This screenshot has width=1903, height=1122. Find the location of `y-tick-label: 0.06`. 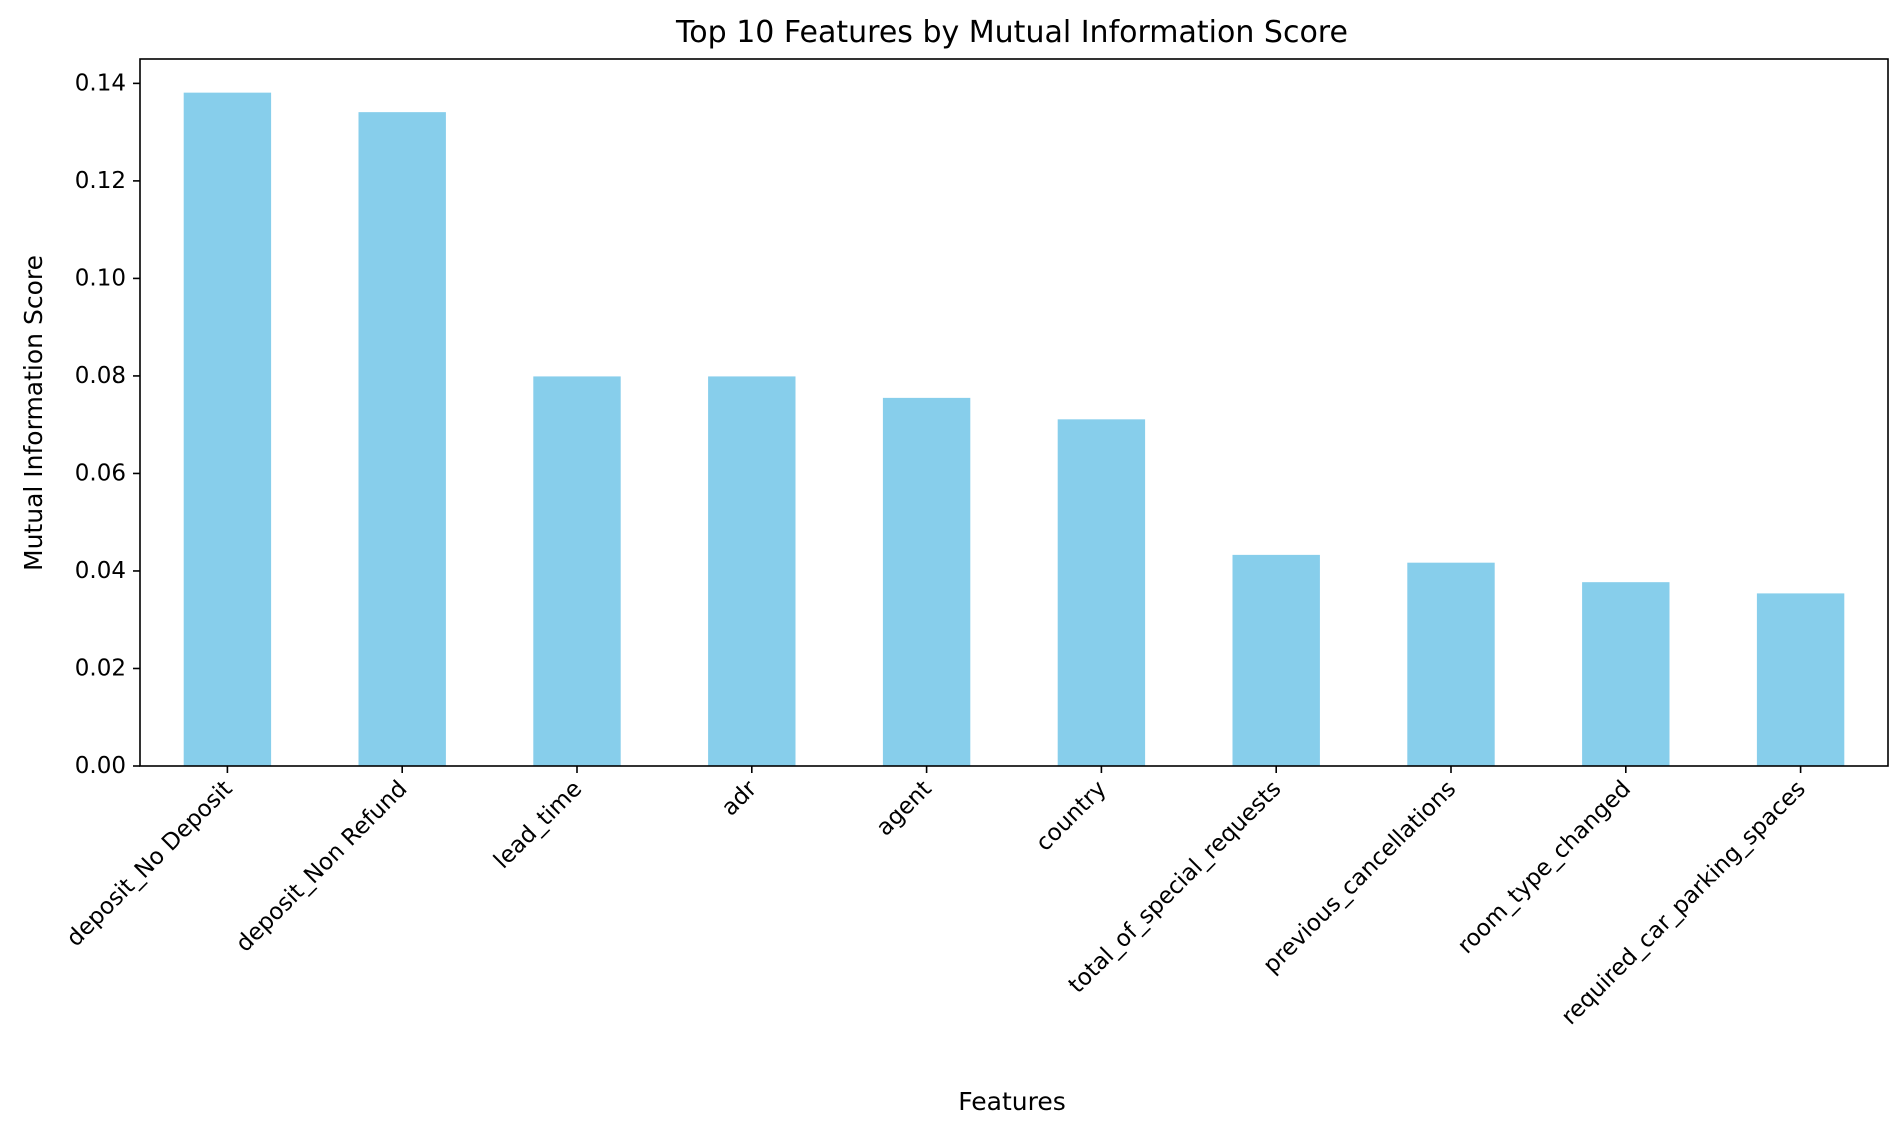

y-tick-label: 0.06 is located at coordinates (100, 473).